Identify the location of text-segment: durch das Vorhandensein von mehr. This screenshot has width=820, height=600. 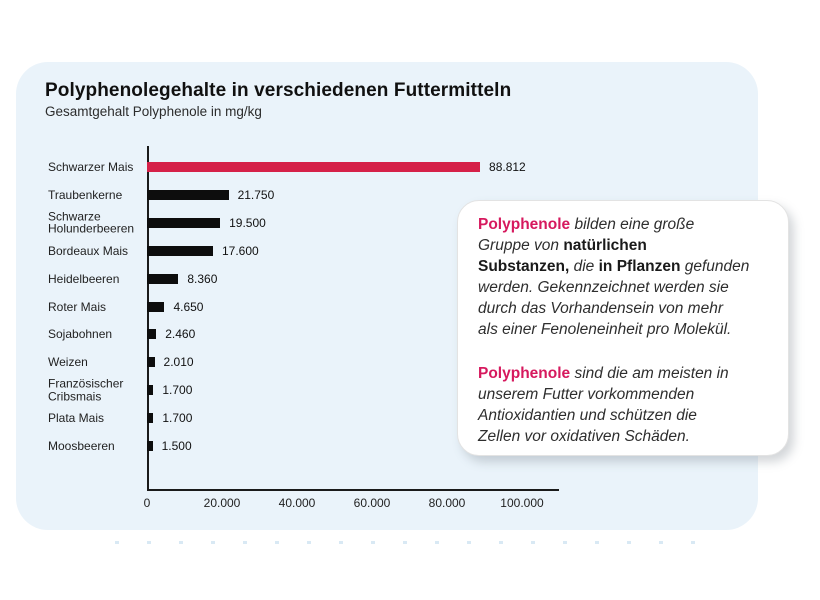
(600, 308).